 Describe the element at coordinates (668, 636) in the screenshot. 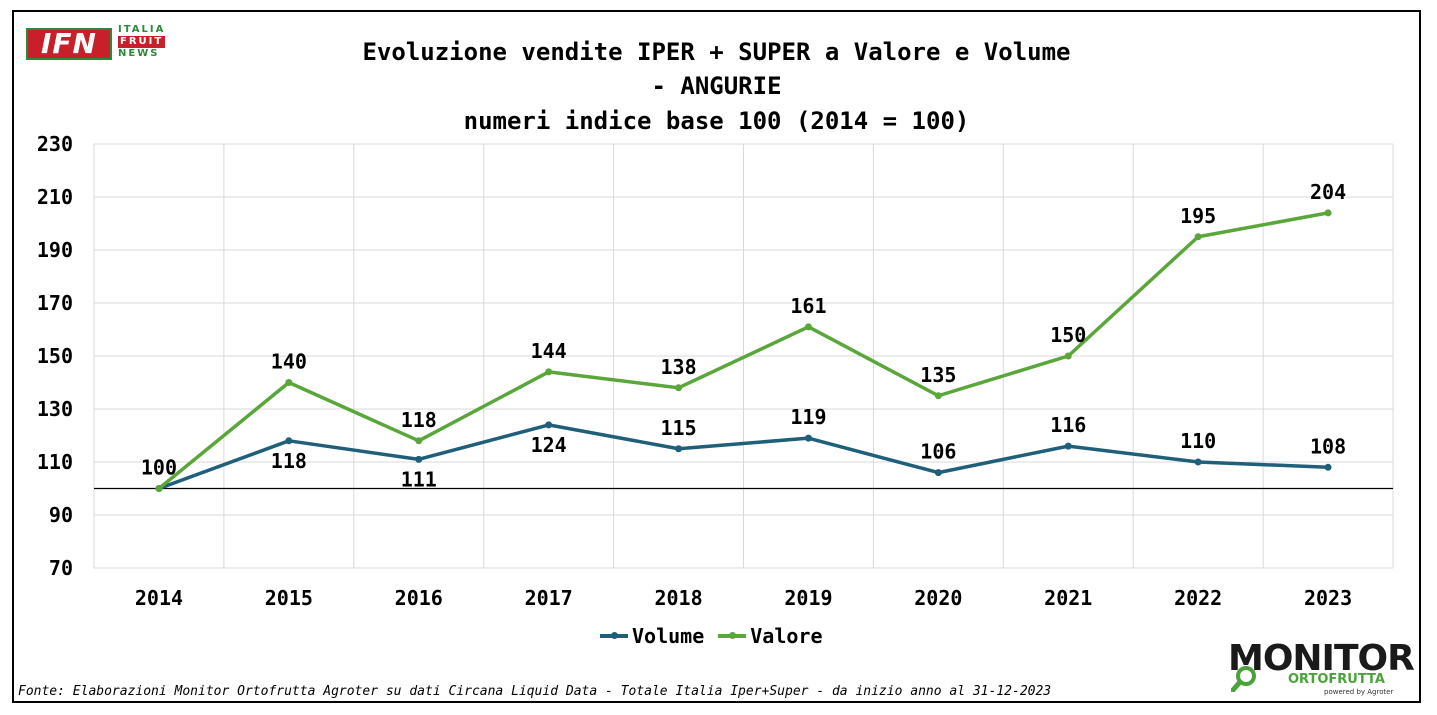

I see `legend-label-volume: Volume` at that location.